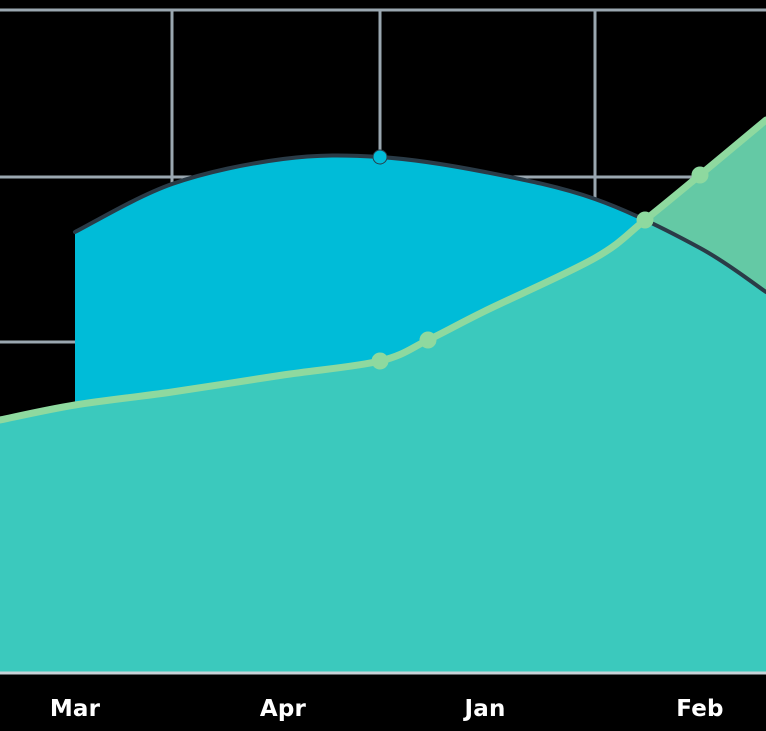  I want to click on series-b-markers, so click(540, 268).